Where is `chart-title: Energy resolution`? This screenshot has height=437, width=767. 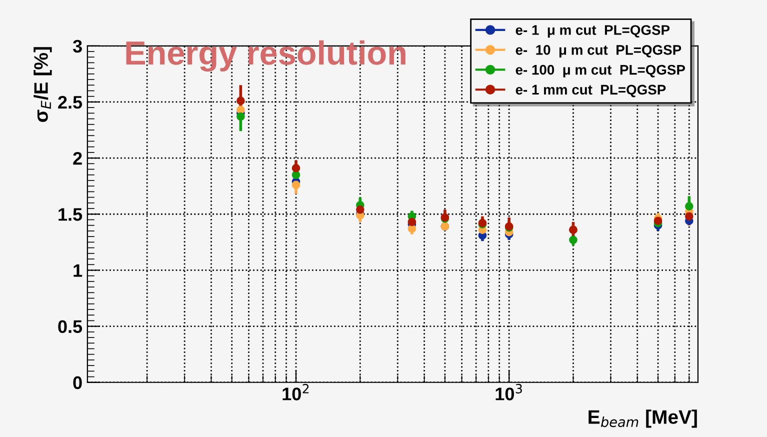
chart-title: Energy resolution is located at coordinates (266, 56).